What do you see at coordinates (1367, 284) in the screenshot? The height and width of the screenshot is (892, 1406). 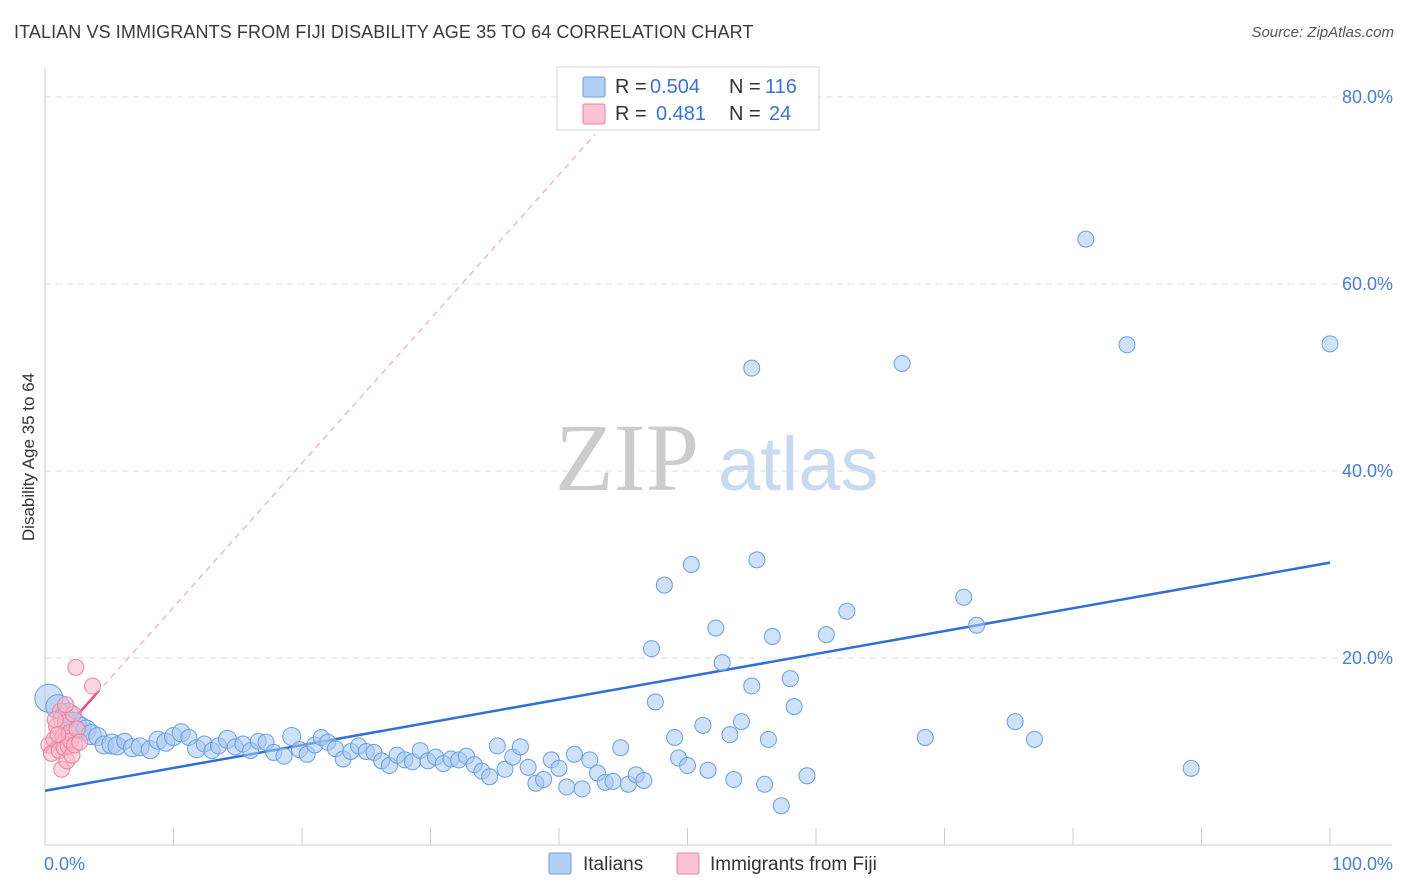 I see `y-tick-label-60: 60.0%` at bounding box center [1367, 284].